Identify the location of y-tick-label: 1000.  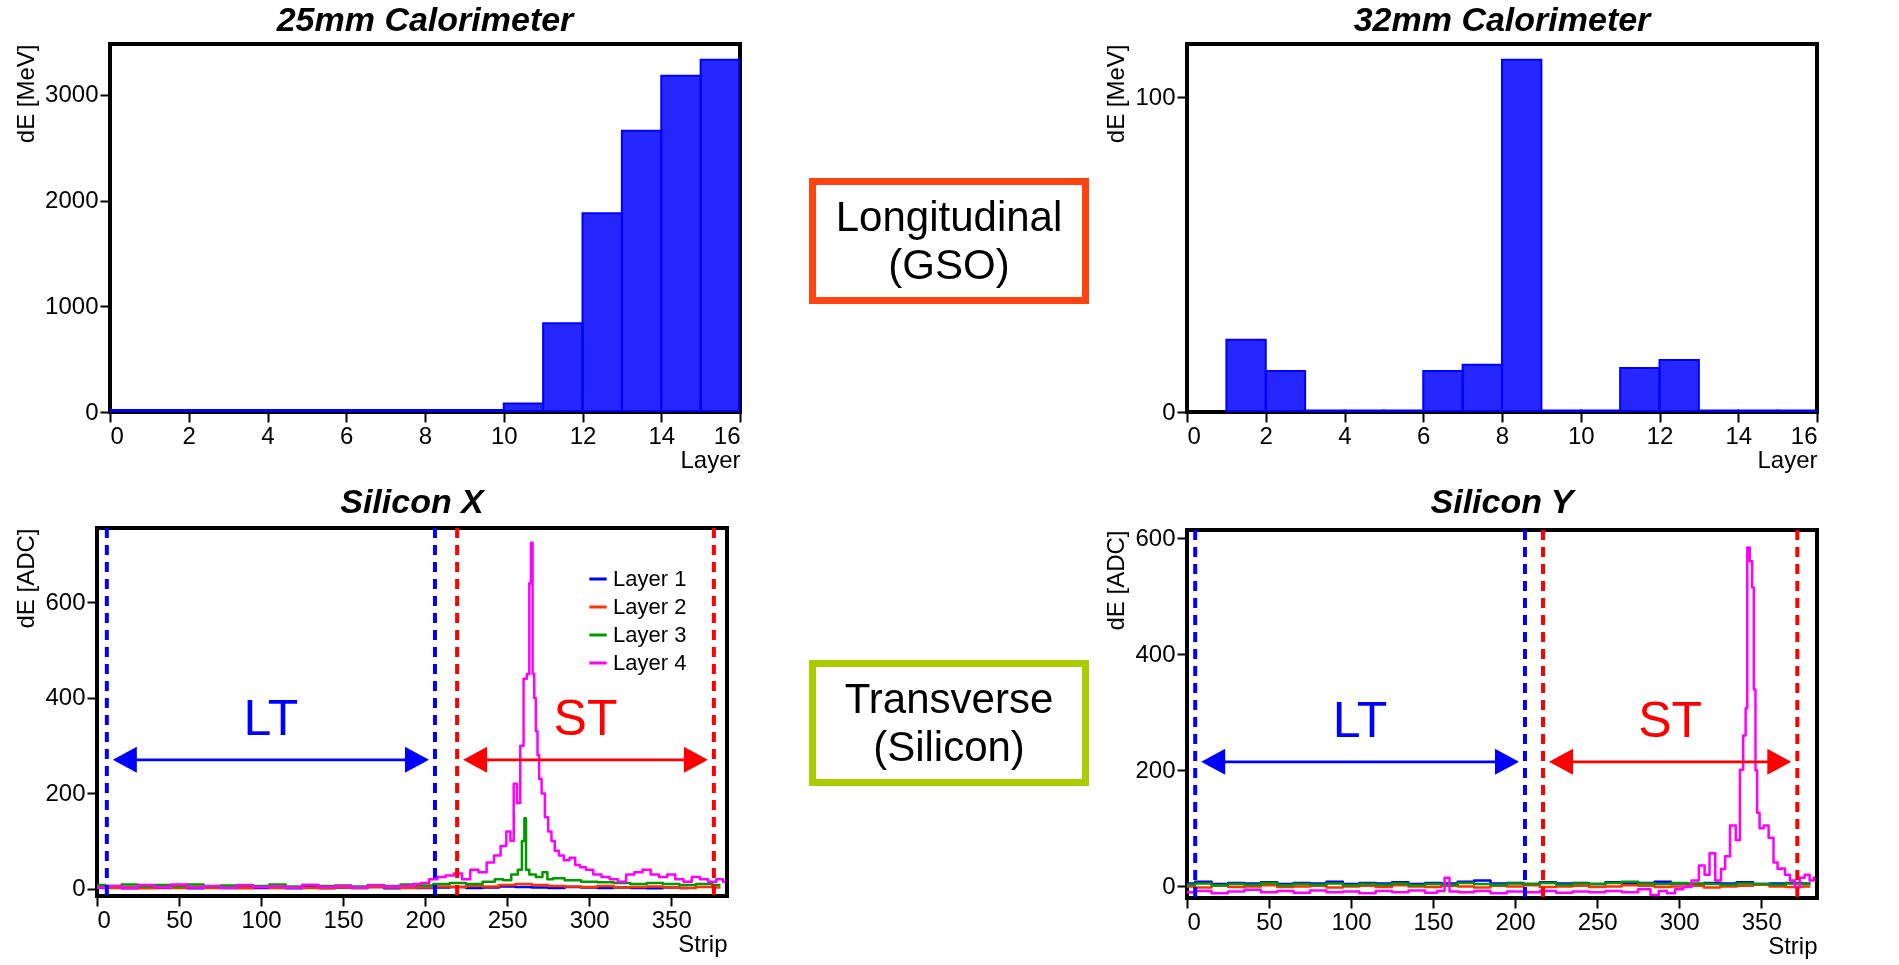
(72, 305).